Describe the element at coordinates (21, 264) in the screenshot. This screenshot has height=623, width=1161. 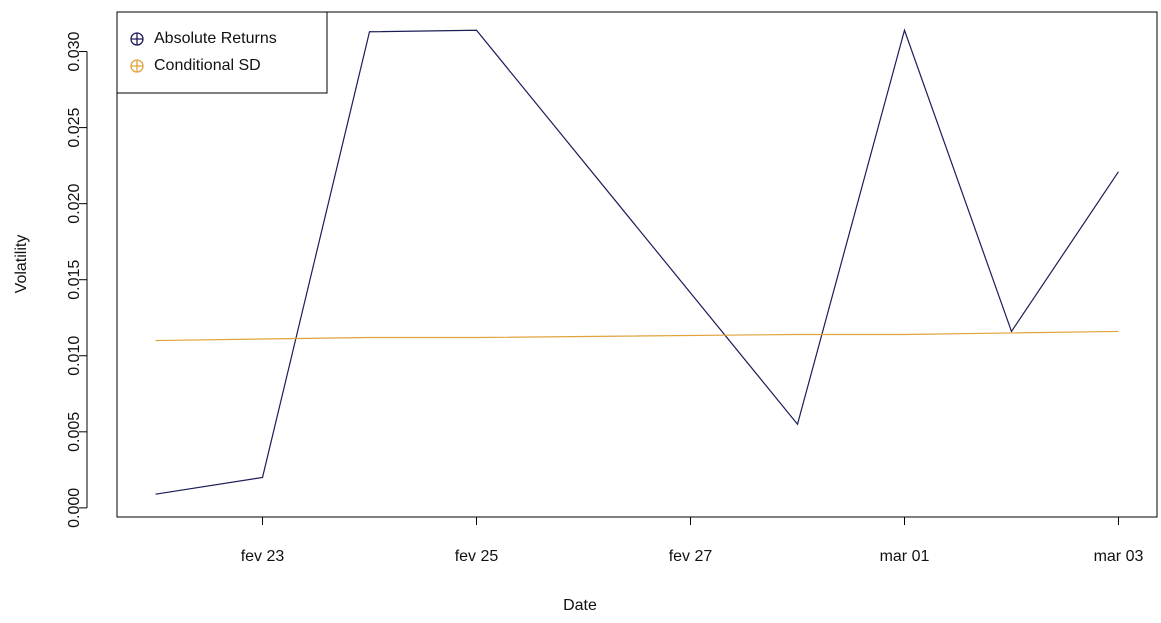
I see `y-axis-title: Volatility` at that location.